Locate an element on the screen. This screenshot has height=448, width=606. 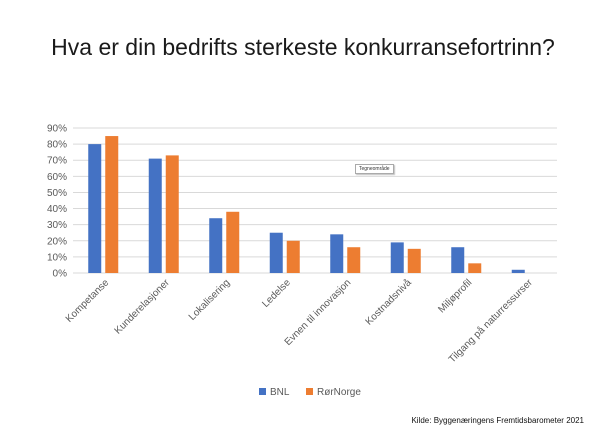
plot-area-tooltip: Tegneområde is located at coordinates (374, 169).